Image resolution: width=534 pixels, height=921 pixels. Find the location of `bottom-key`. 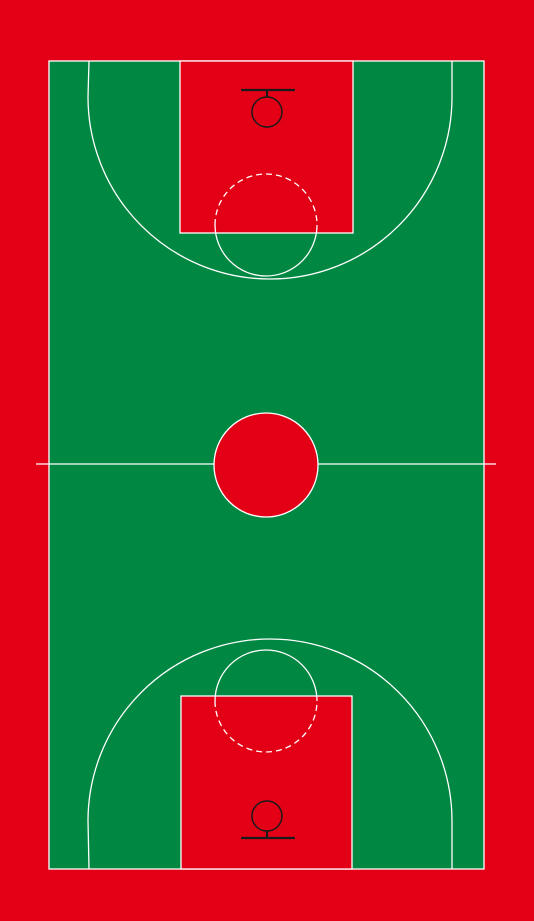

bottom-key is located at coordinates (266, 782).